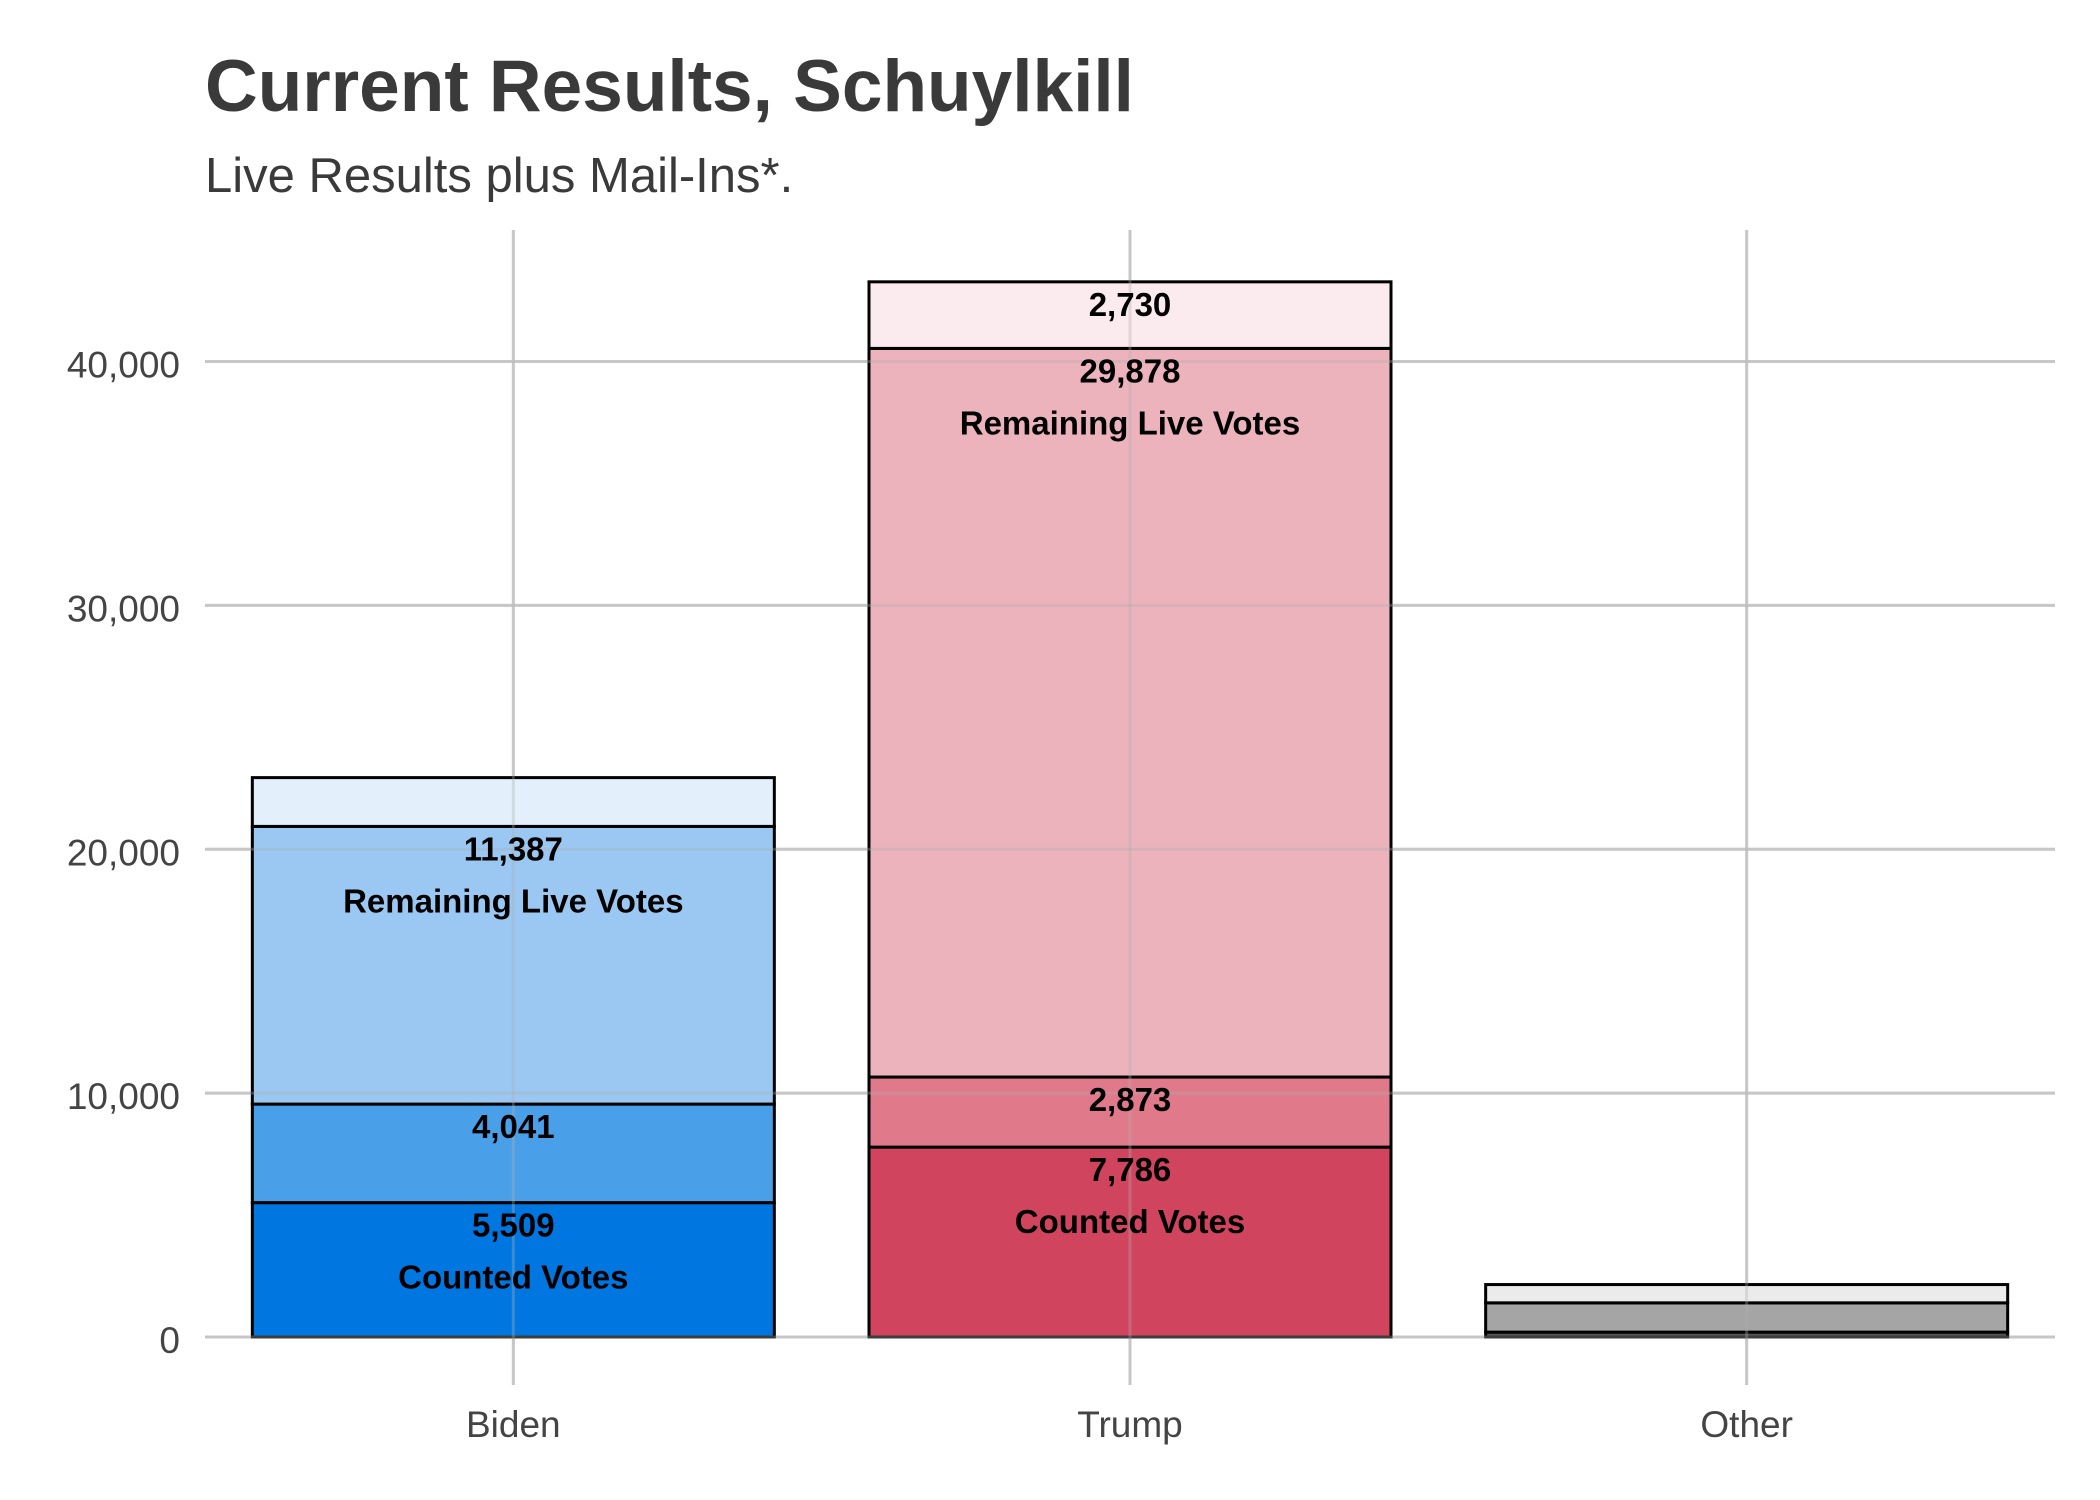 Image resolution: width=2100 pixels, height=1500 pixels. What do you see at coordinates (123, 1096) in the screenshot?
I see `y-tick-label: 10,000` at bounding box center [123, 1096].